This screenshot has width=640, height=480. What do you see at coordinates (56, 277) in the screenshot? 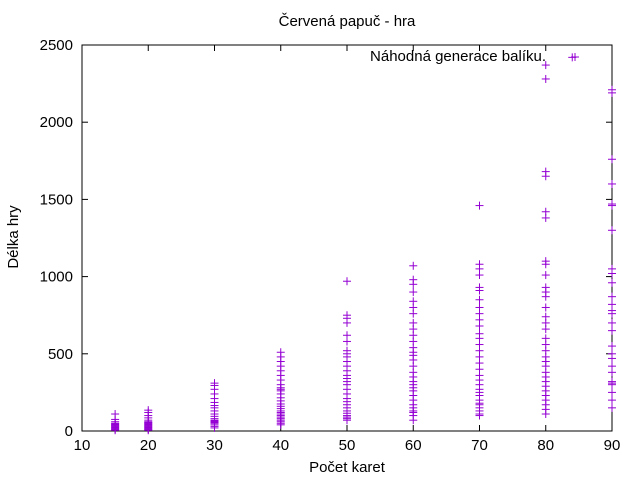
I see `y-tick-label: 1000` at bounding box center [56, 277].